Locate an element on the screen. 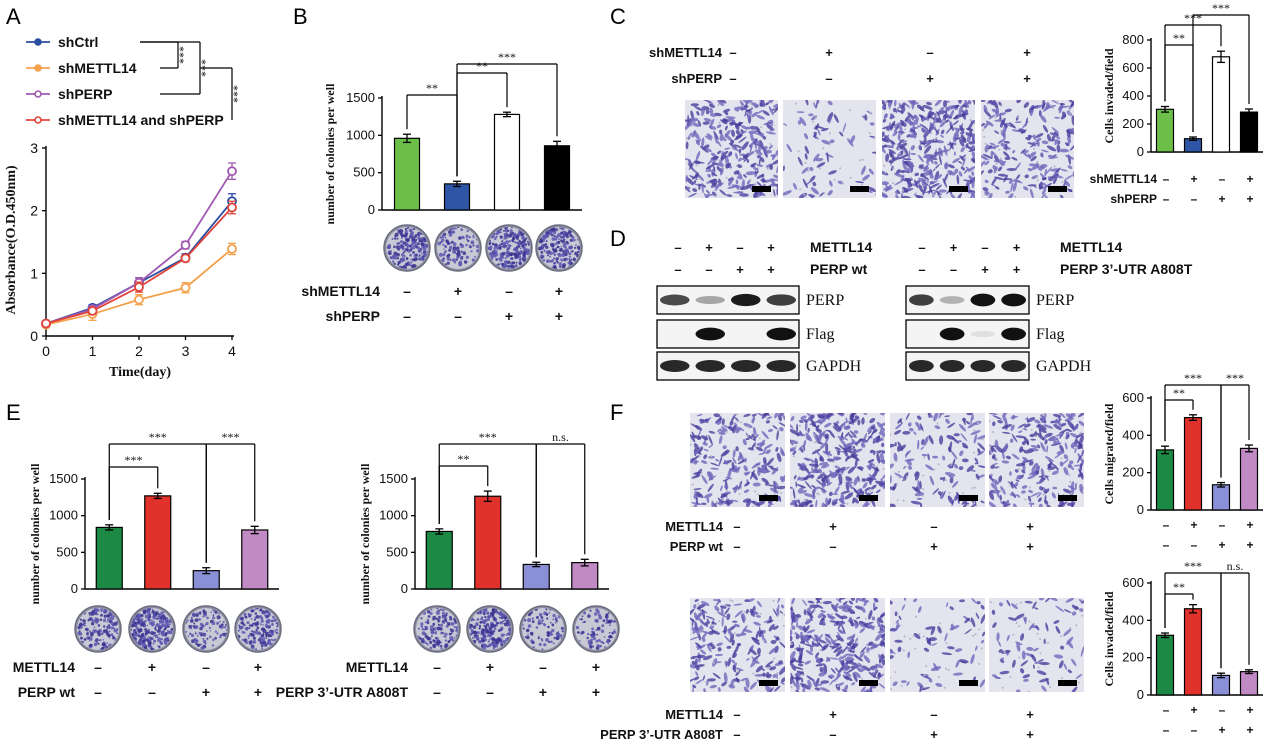 The width and height of the screenshot is (1269, 743). bar is located at coordinates (1165, 130).